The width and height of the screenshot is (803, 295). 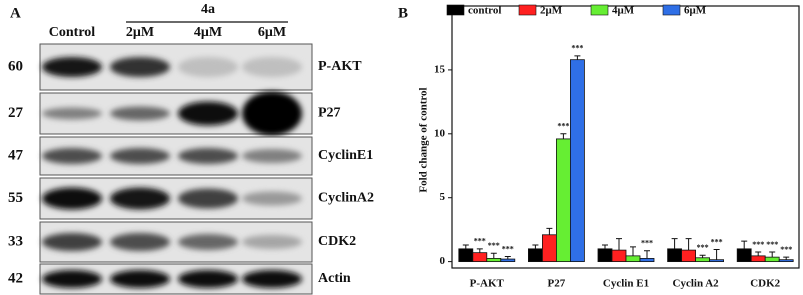 What do you see at coordinates (346, 198) in the screenshot?
I see `protein-label: CyclinA2` at bounding box center [346, 198].